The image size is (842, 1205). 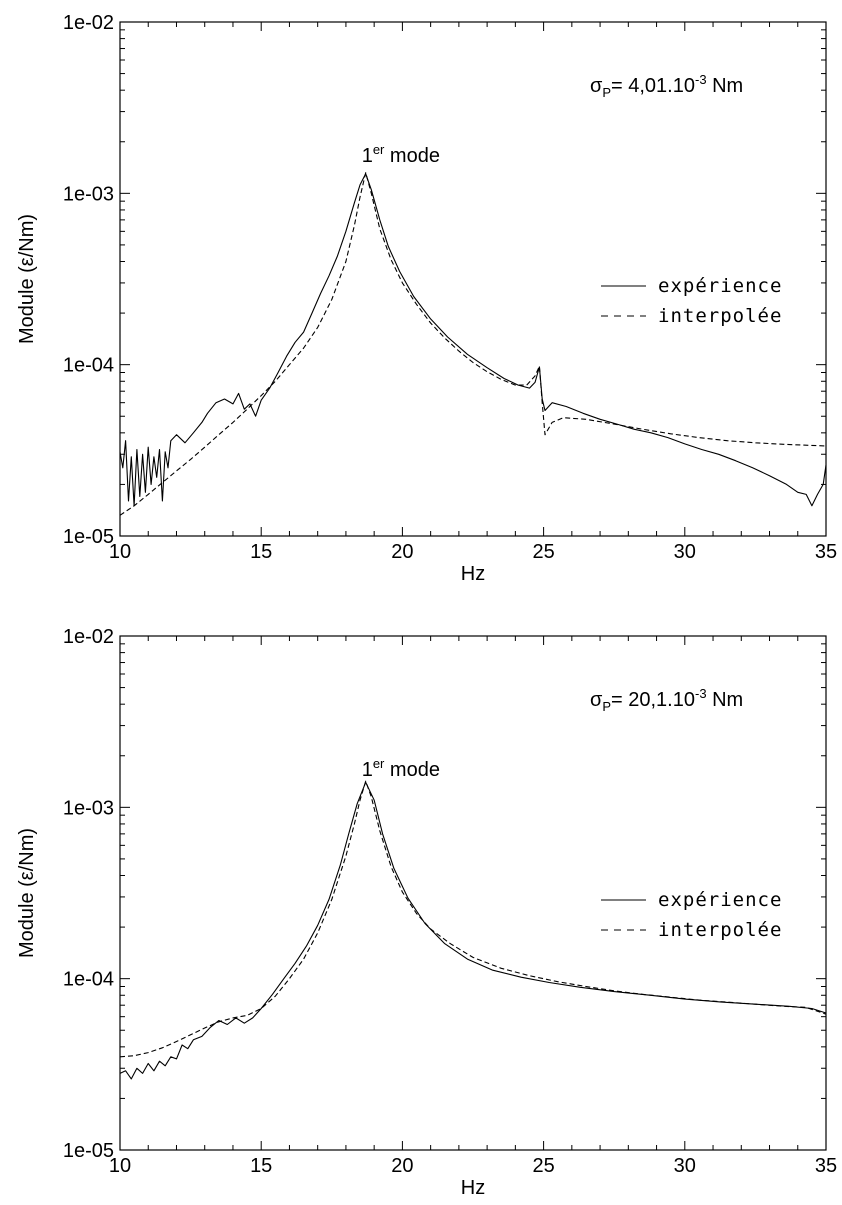 What do you see at coordinates (666, 86) in the screenshot?
I see `sigma-annotation: σP= 4,01.10-3 Nm` at bounding box center [666, 86].